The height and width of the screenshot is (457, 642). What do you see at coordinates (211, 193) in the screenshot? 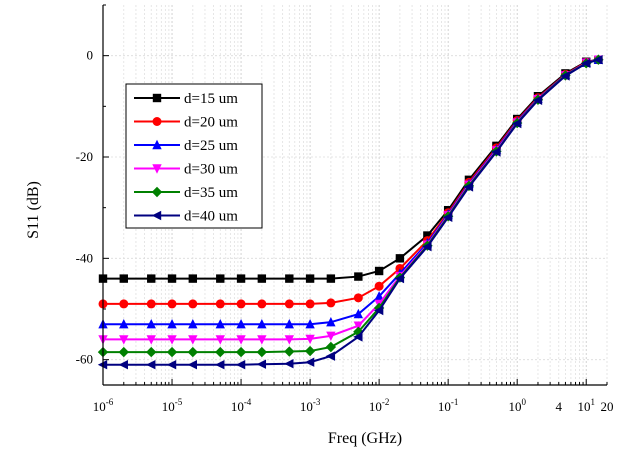
I see `legend-label-5: d=35 um` at bounding box center [211, 193].